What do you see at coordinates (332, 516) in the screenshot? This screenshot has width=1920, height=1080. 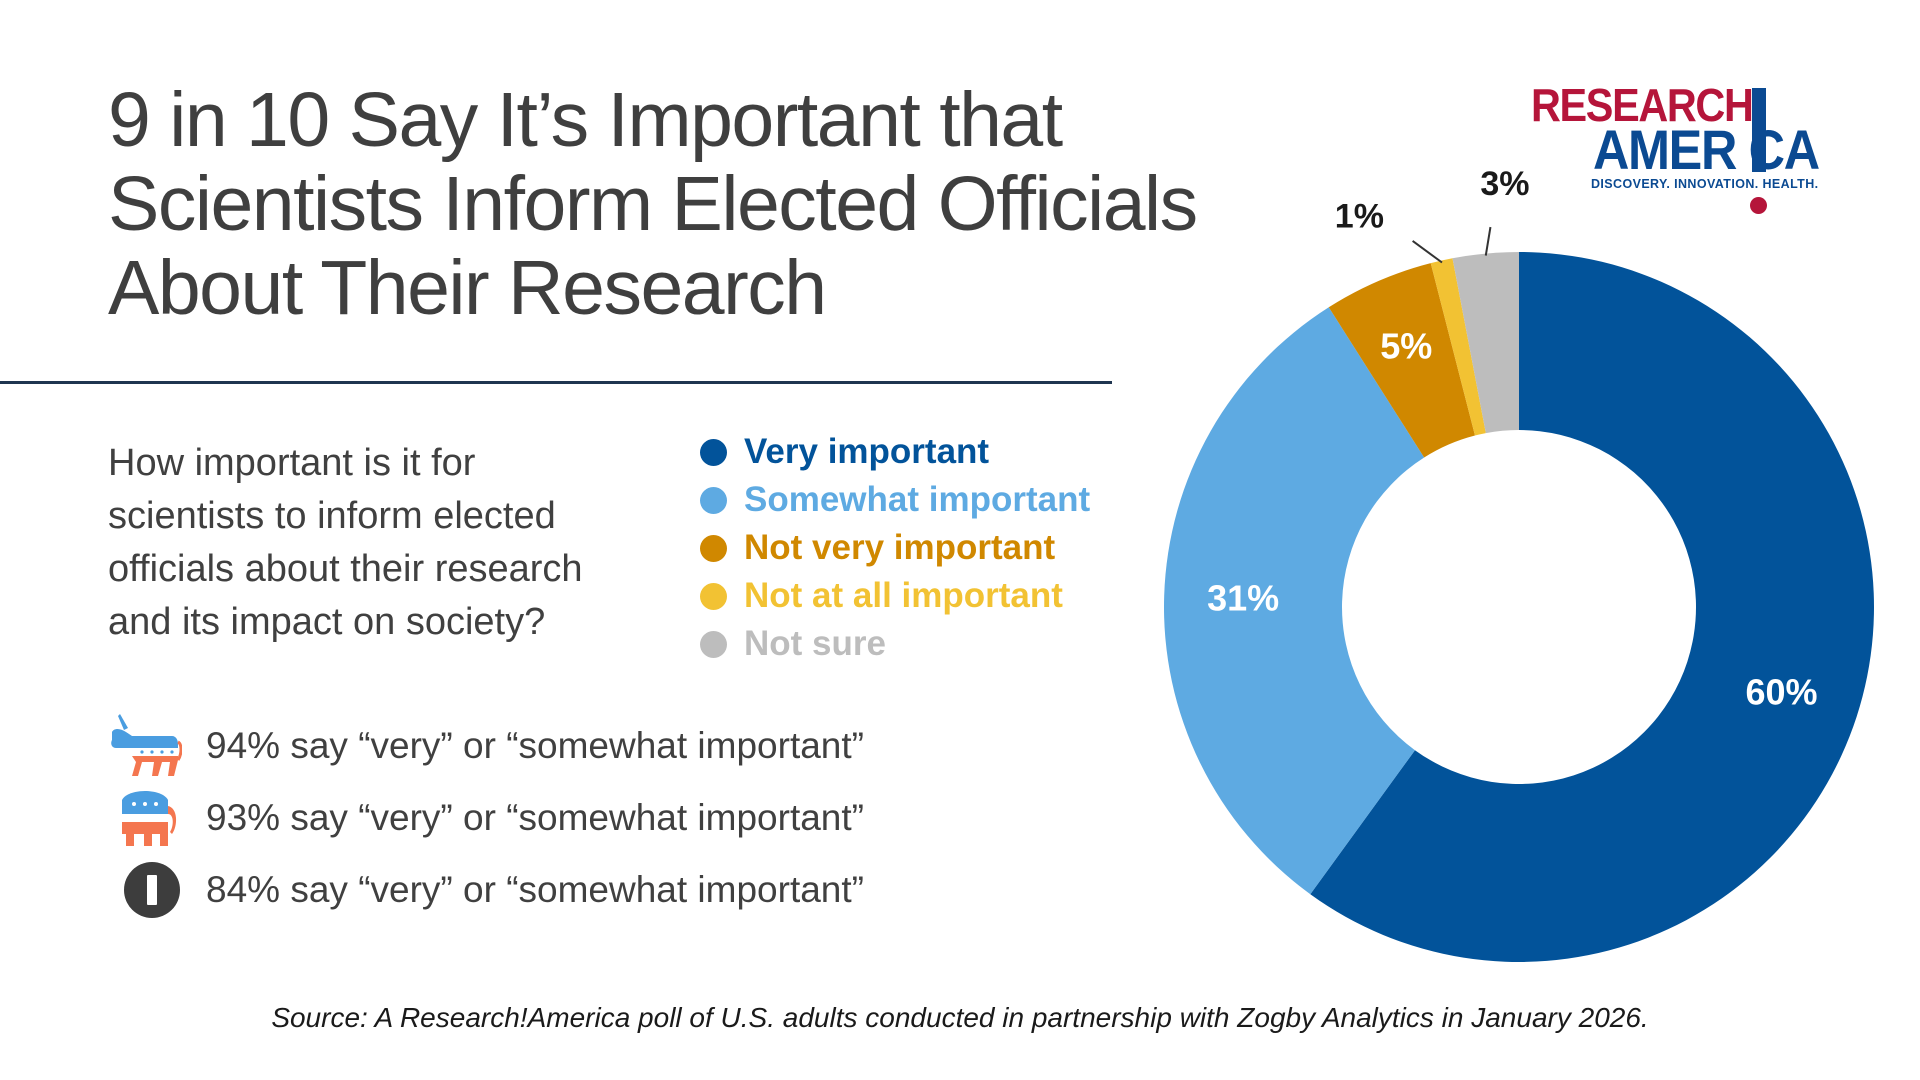 I see `question-line-2: scientists to inform elected` at bounding box center [332, 516].